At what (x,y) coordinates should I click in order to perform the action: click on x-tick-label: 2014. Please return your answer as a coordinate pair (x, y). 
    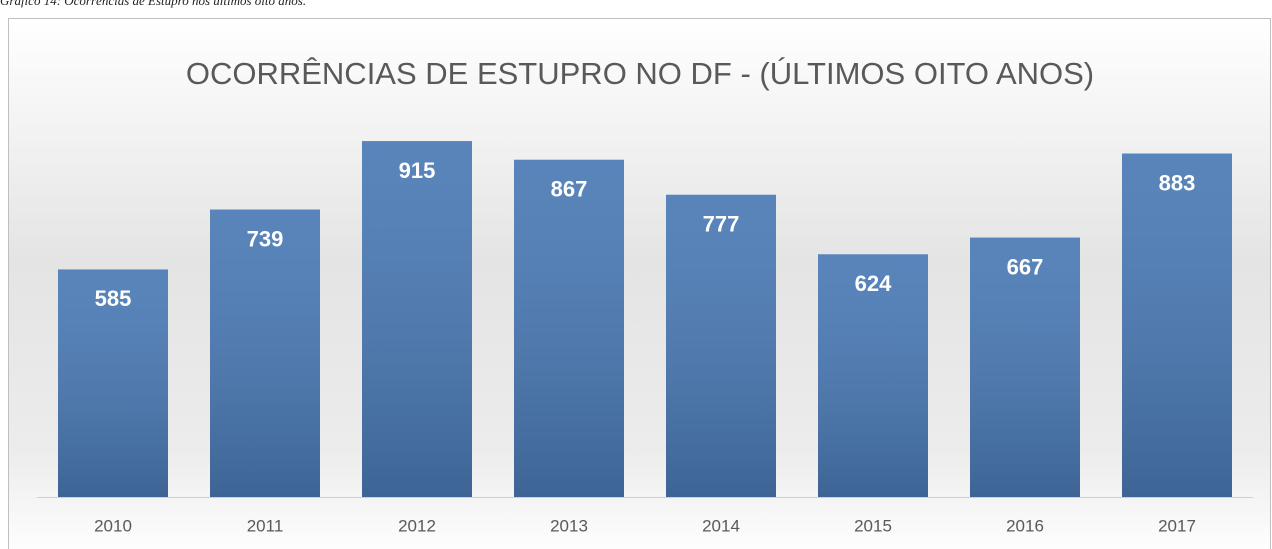
    Looking at the image, I should click on (721, 525).